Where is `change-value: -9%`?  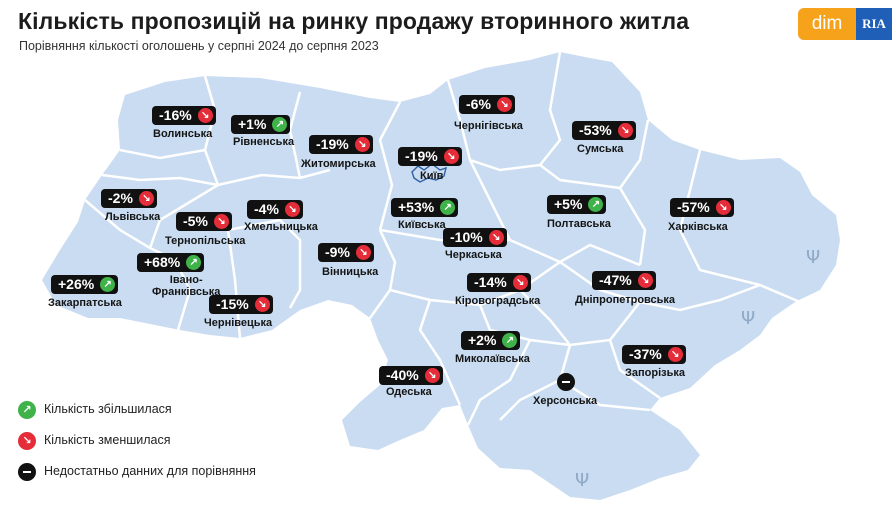
change-value: -9% is located at coordinates (337, 252).